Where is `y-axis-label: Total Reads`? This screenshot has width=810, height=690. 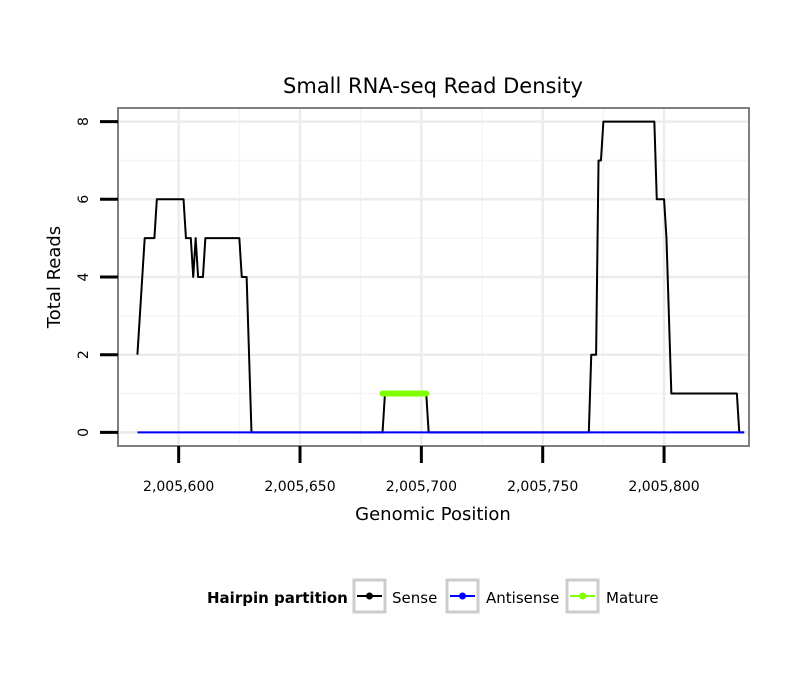 y-axis-label: Total Reads is located at coordinates (54, 277).